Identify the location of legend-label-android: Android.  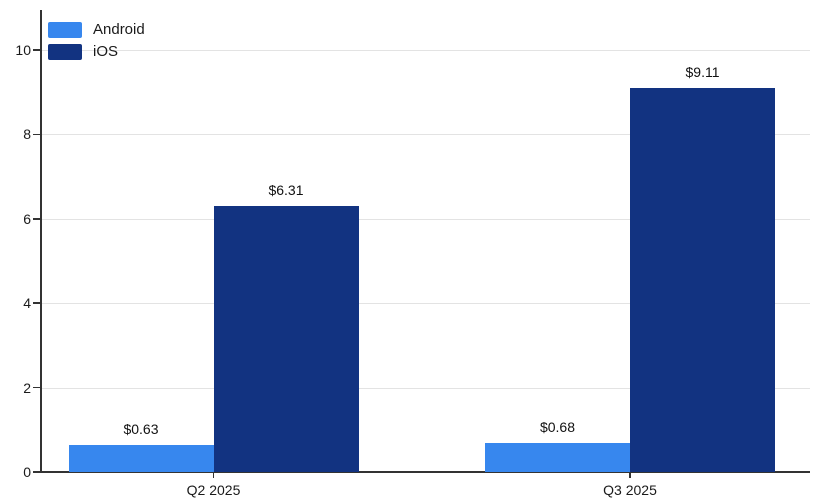
(119, 29).